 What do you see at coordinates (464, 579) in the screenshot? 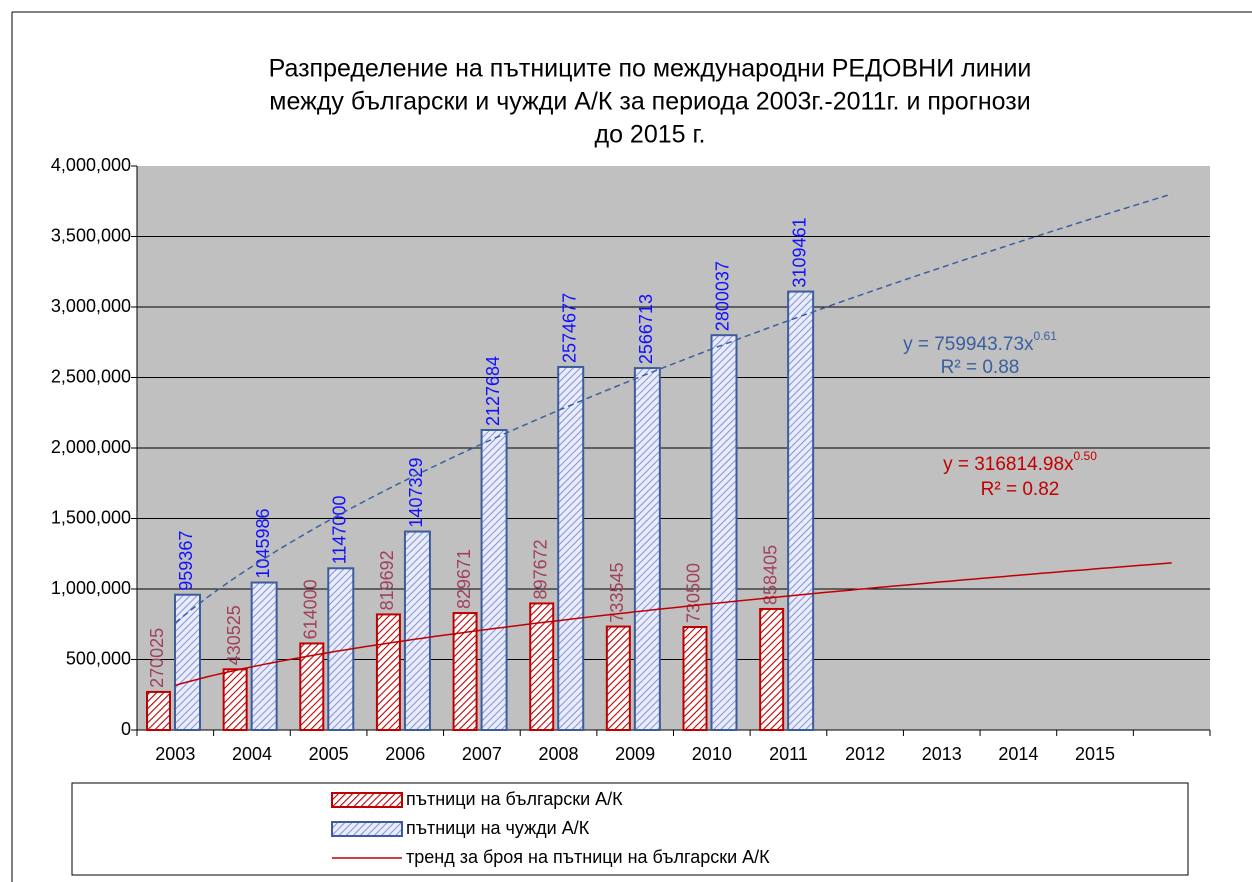
I see `data-label: 829671` at bounding box center [464, 579].